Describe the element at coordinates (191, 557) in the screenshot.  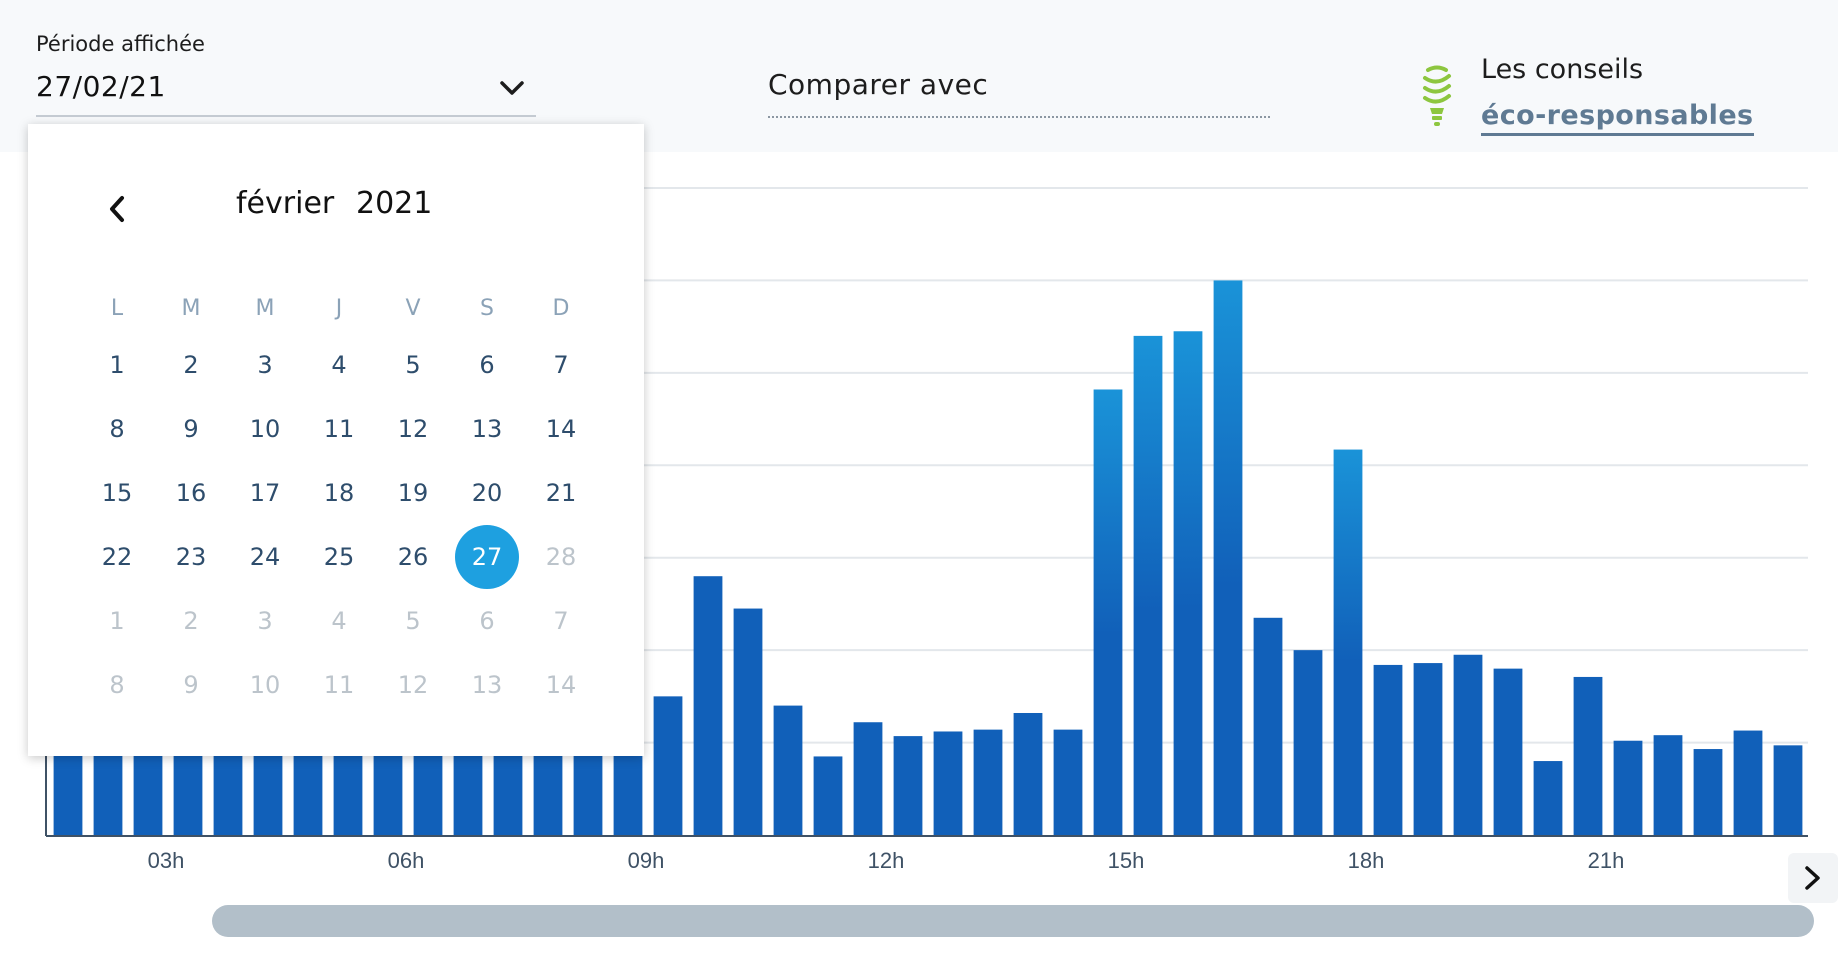
I see `calendar-day: 23` at that location.